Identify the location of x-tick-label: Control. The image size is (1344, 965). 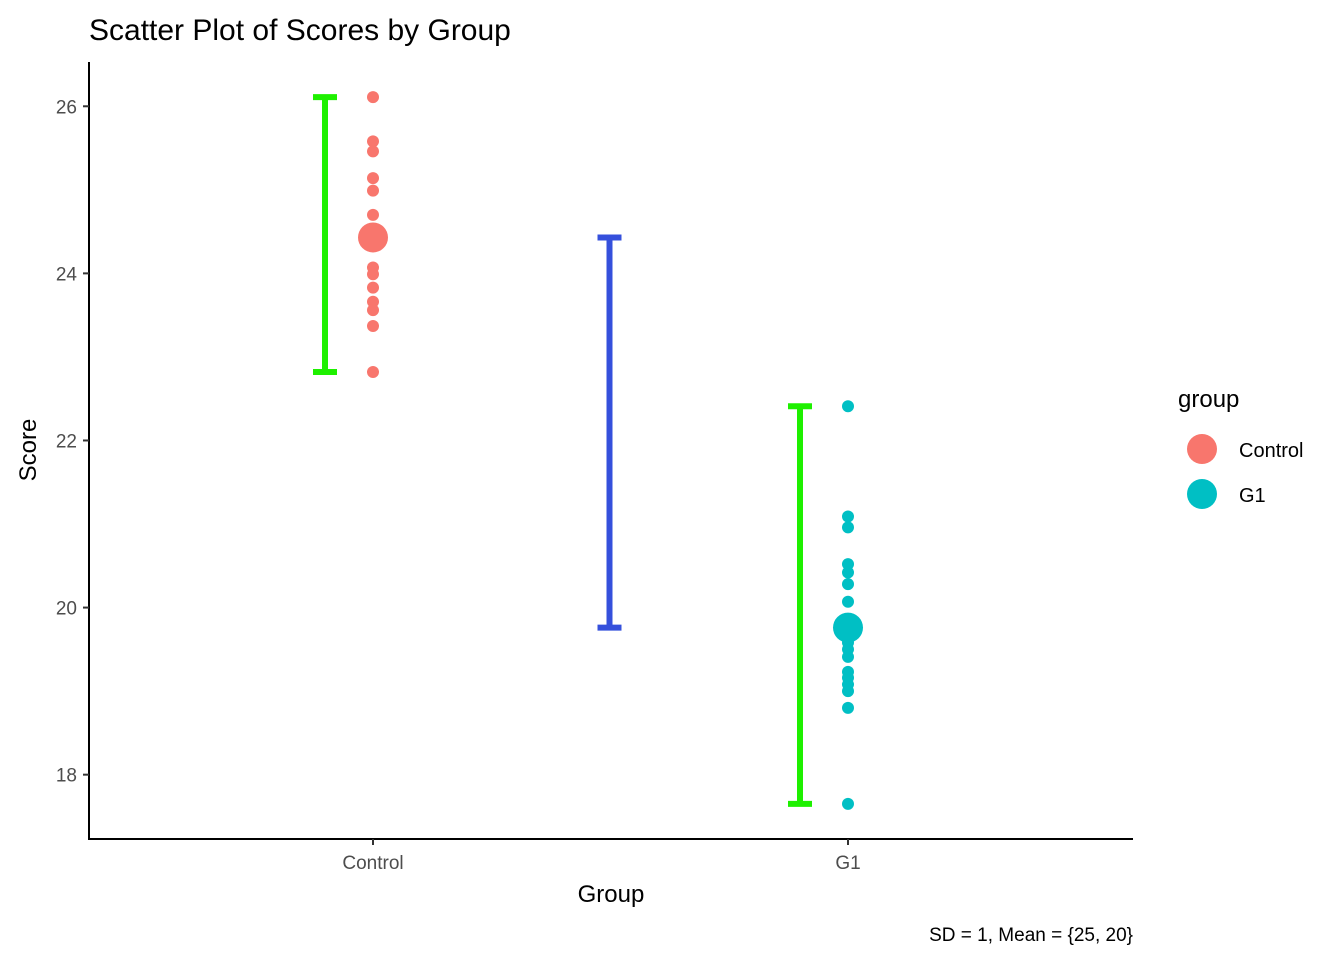
(372, 863).